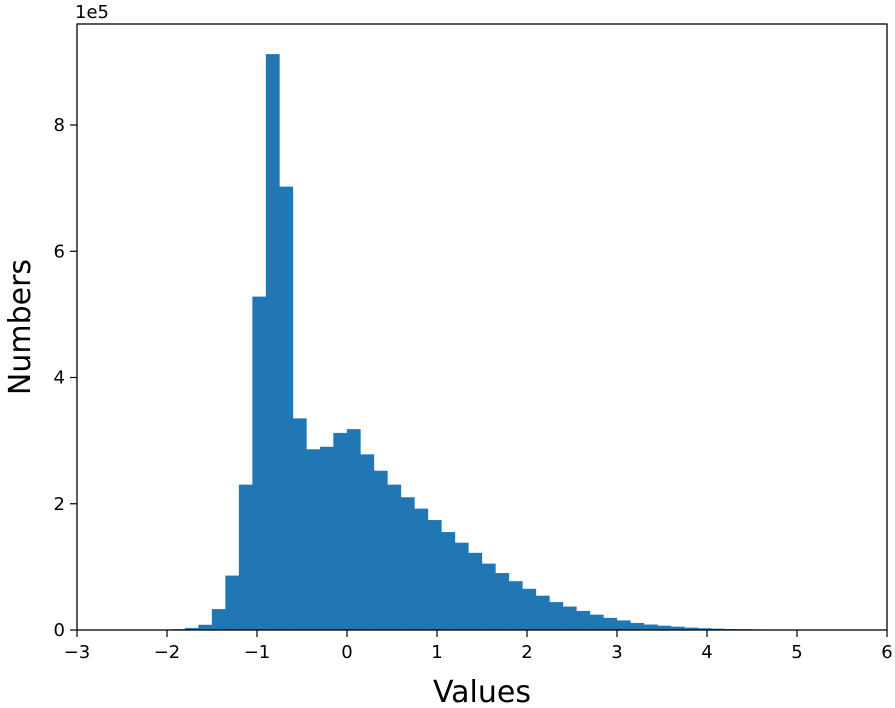  What do you see at coordinates (20, 327) in the screenshot?
I see `y-axis-label: Numbers` at bounding box center [20, 327].